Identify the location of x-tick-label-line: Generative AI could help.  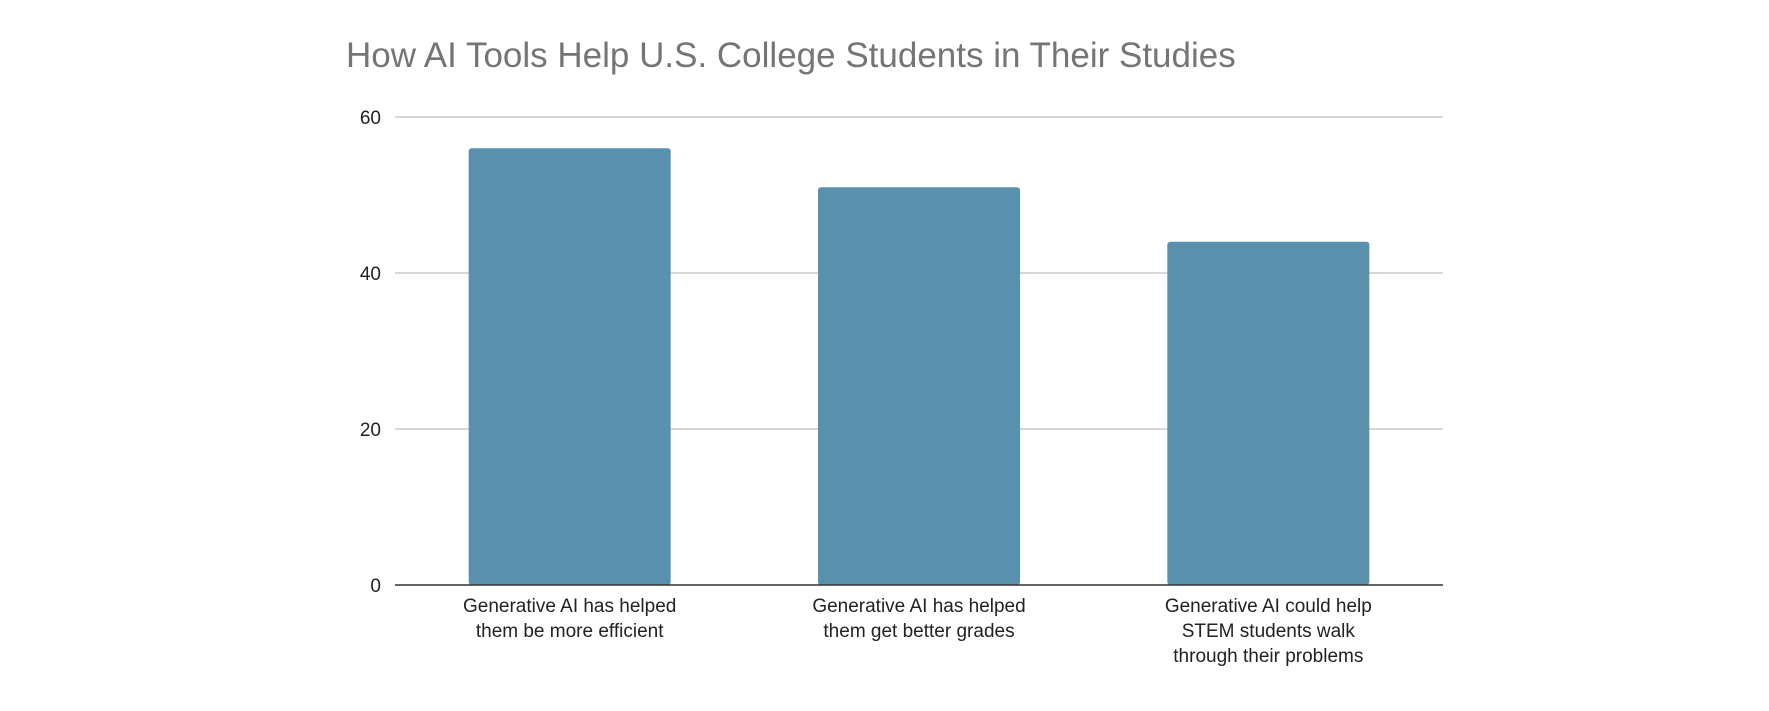
(1268, 606).